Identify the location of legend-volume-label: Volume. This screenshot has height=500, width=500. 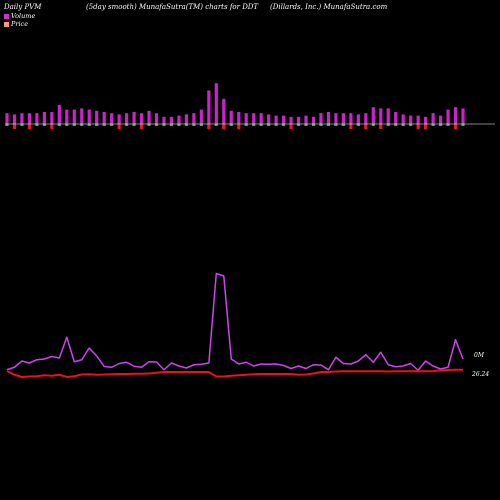
(23, 16).